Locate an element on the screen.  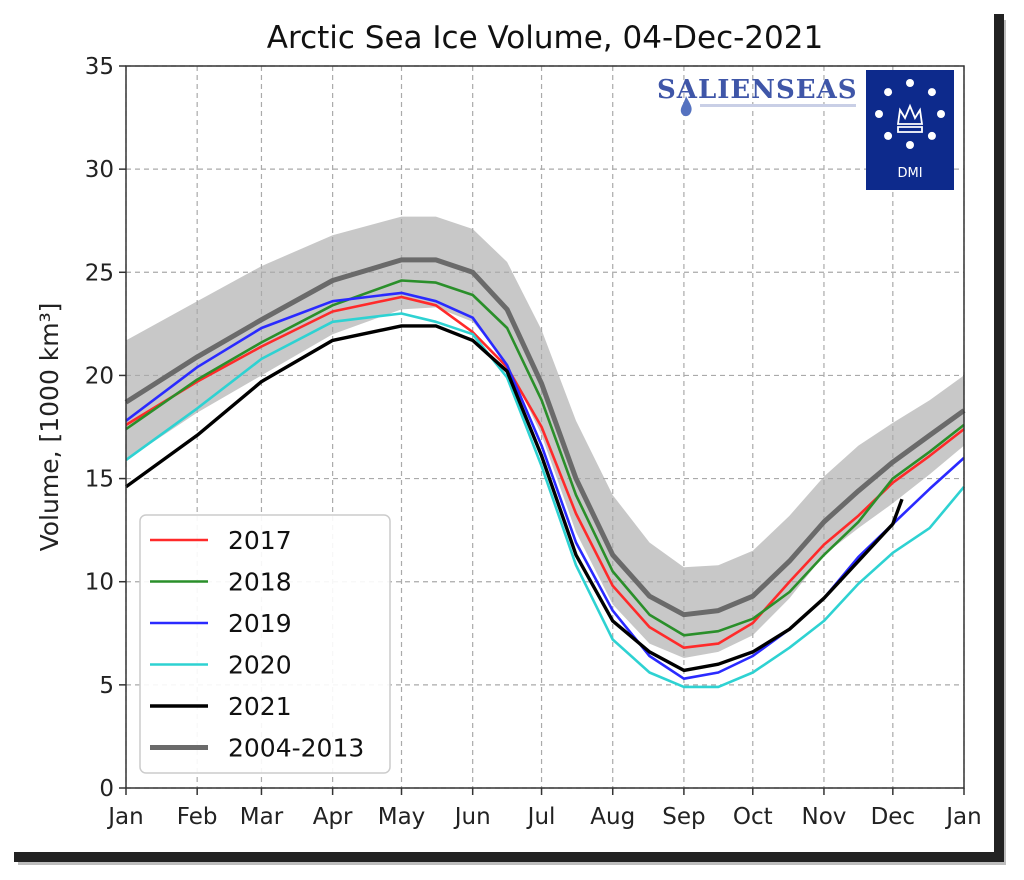
y-tick-label: 5 is located at coordinates (106, 686).